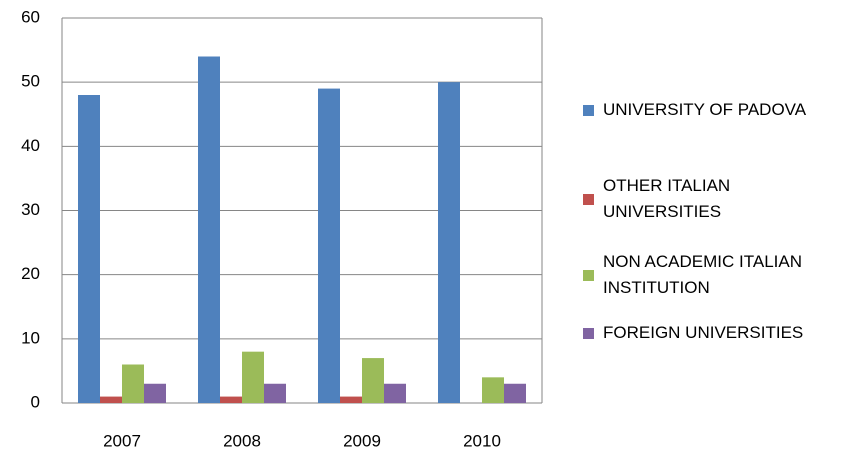 This screenshot has width=849, height=454. I want to click on legend-item: NON ACADEMIC ITALIAN INSTITUTION, so click(714, 275).